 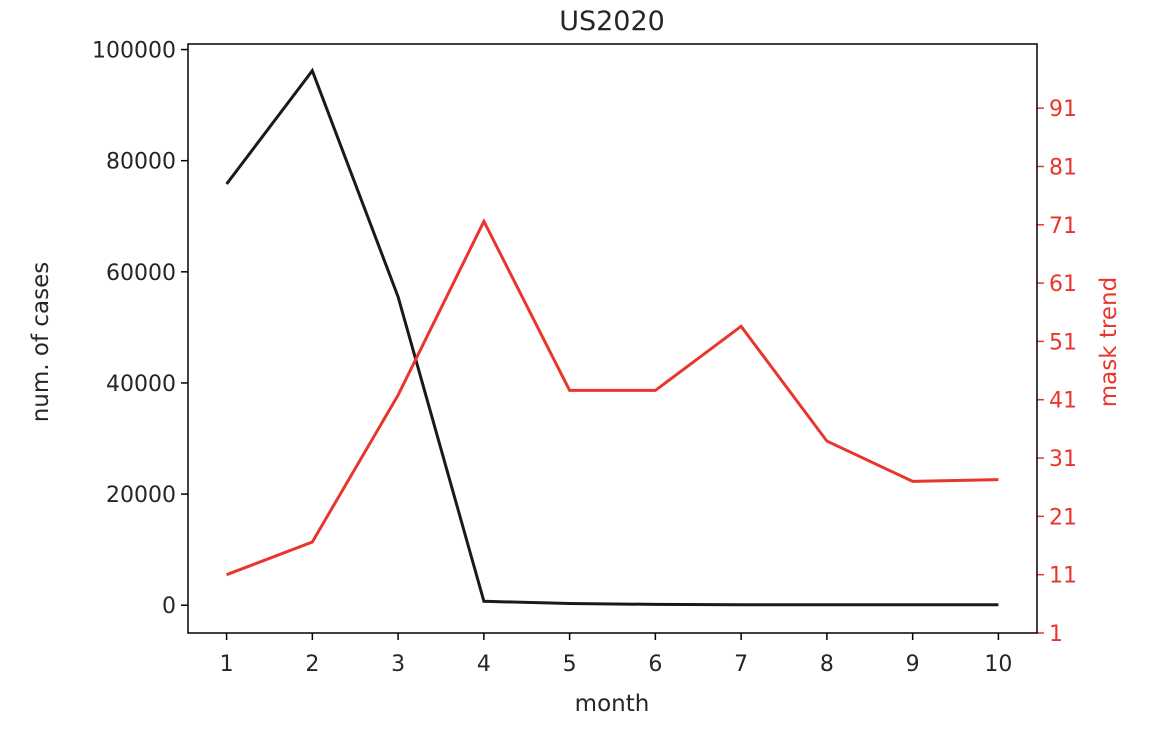 I want to click on right-tick-label: 51, so click(x=1063, y=342).